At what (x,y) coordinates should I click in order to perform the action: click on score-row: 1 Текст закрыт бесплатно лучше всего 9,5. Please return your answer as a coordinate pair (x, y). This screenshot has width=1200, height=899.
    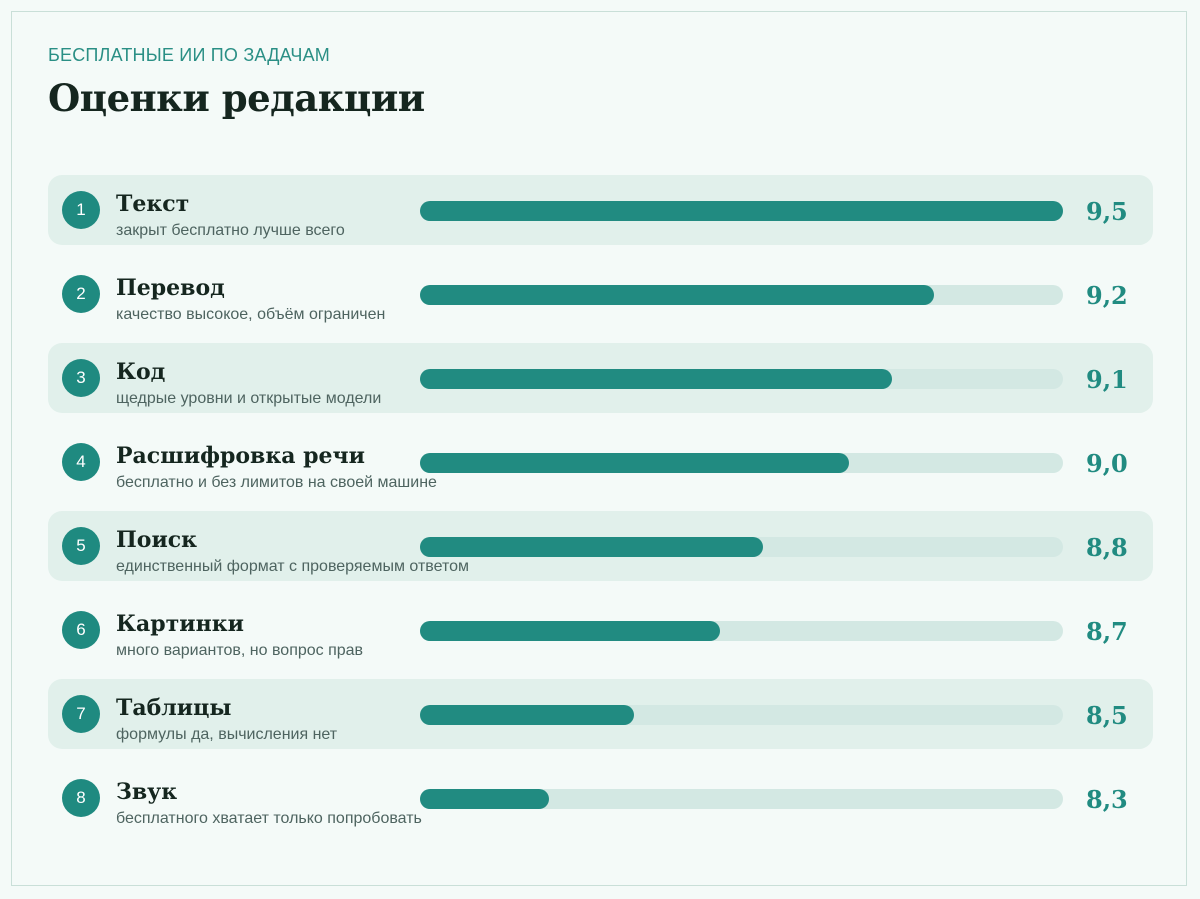
    Looking at the image, I should click on (600, 210).